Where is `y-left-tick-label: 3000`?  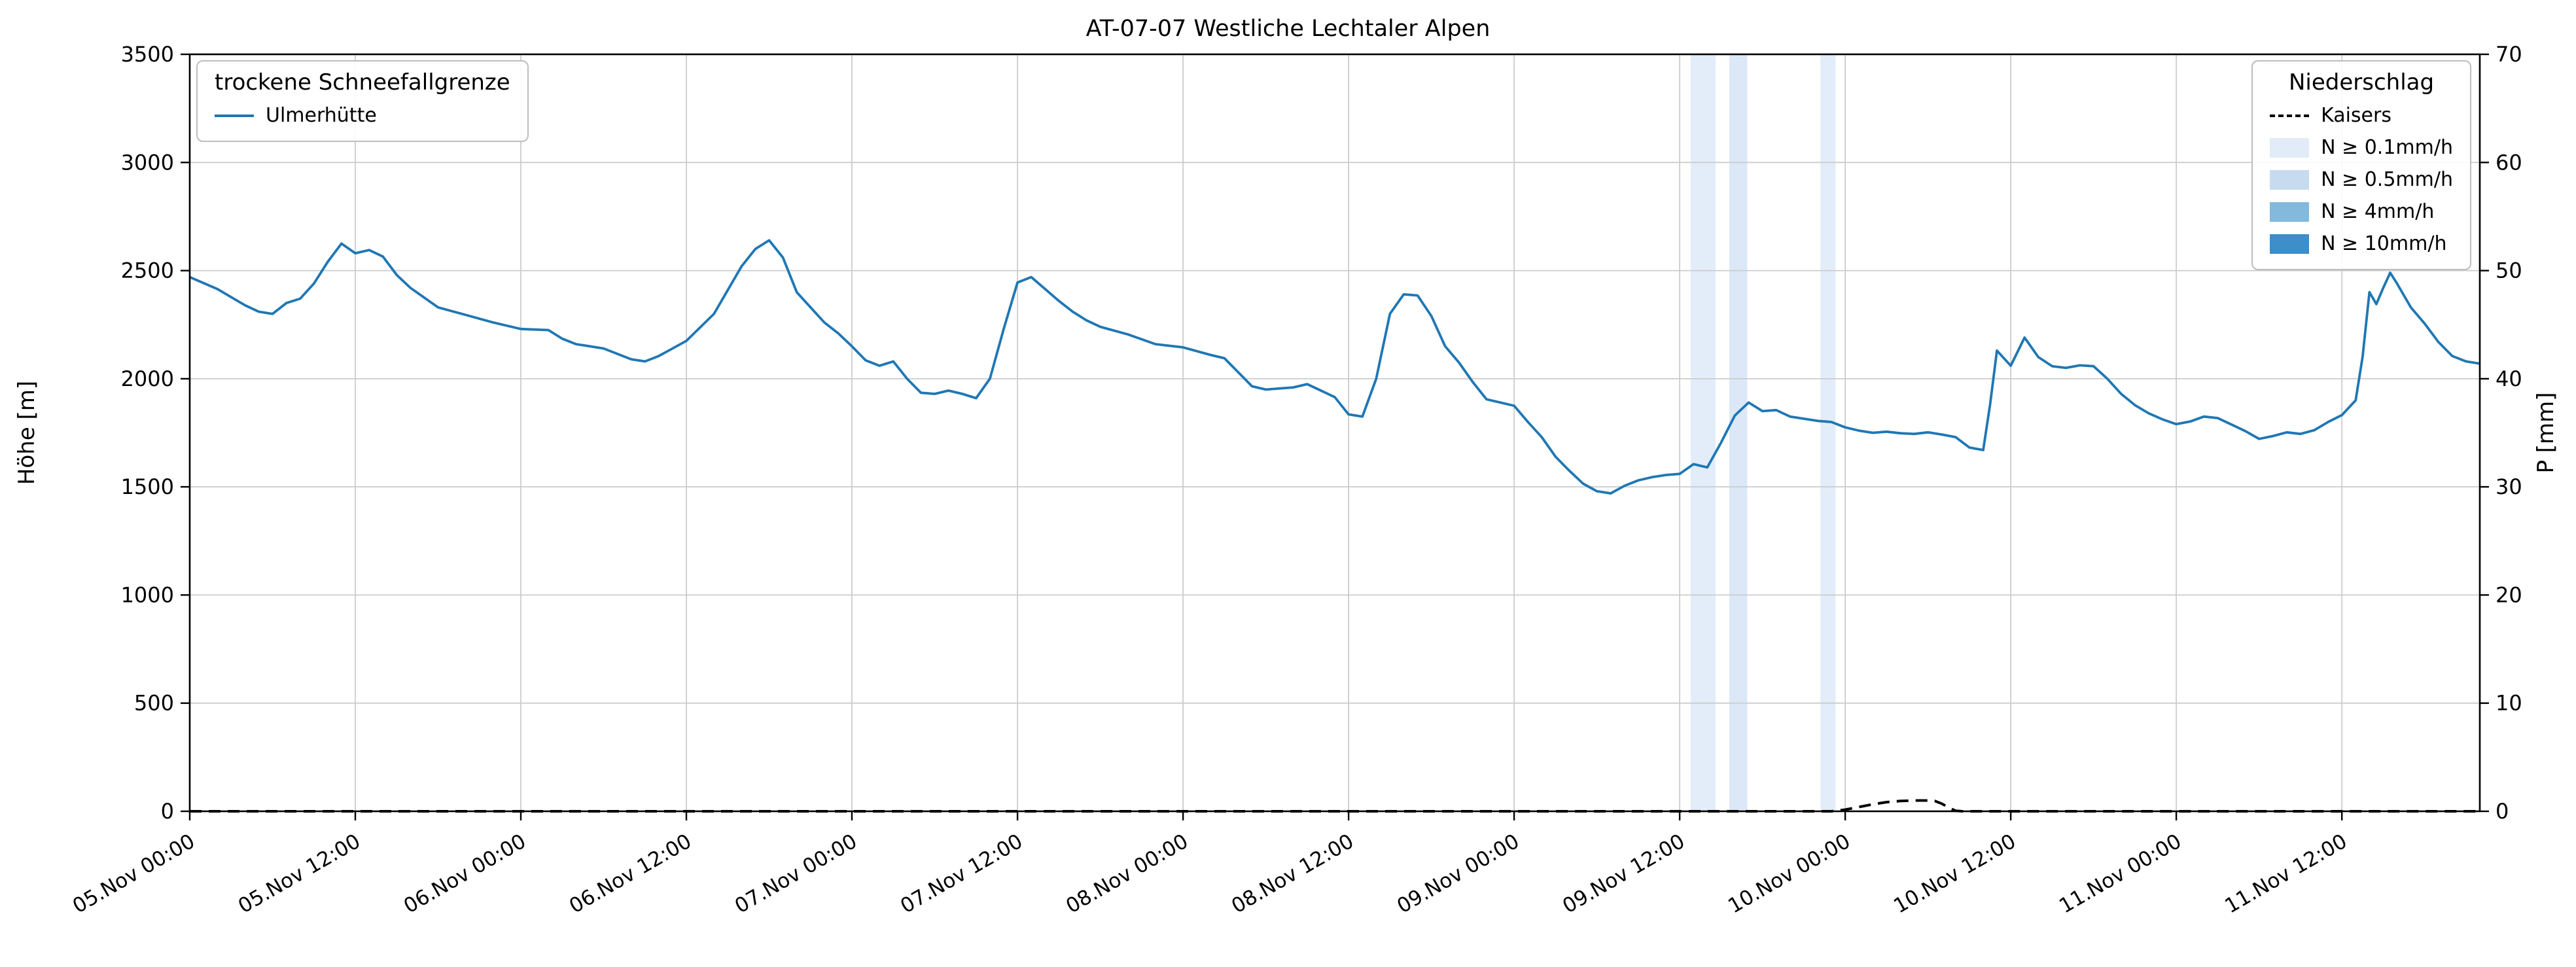
y-left-tick-label: 3000 is located at coordinates (147, 162).